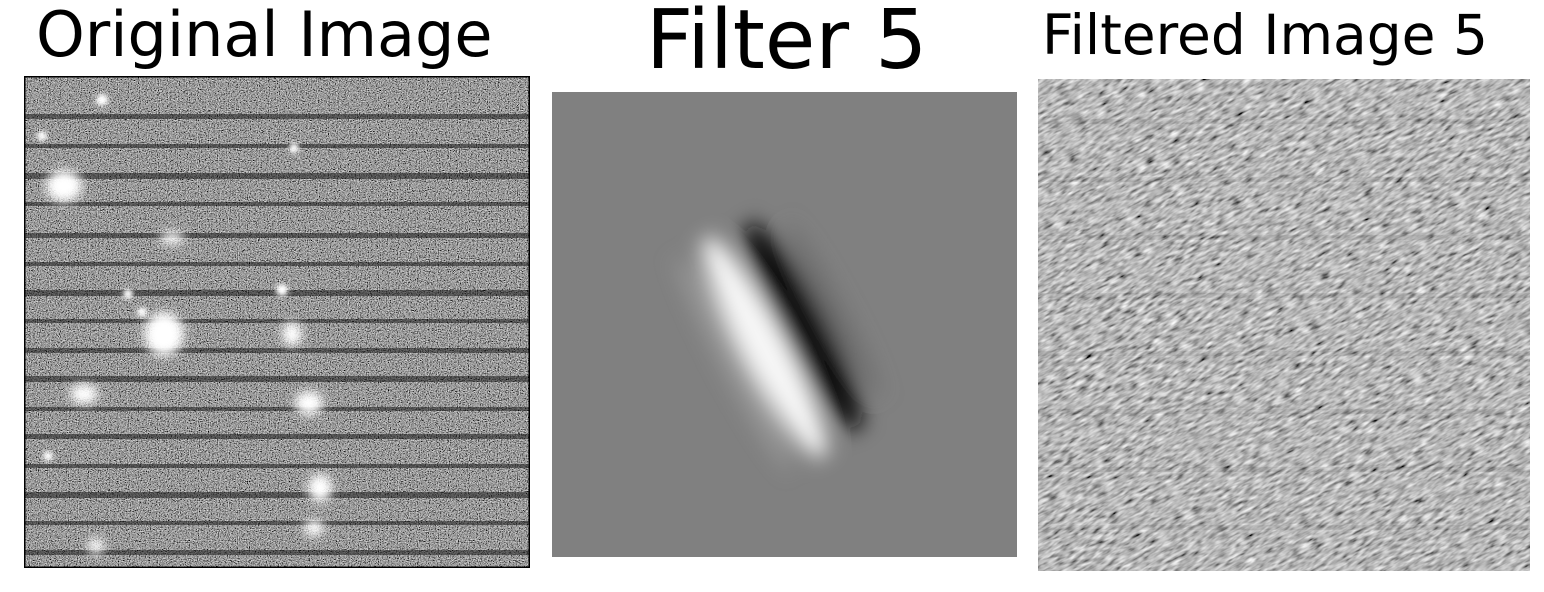 The height and width of the screenshot is (592, 1544). Describe the element at coordinates (787, 44) in the screenshot. I see `filter-title: Filter 5` at that location.